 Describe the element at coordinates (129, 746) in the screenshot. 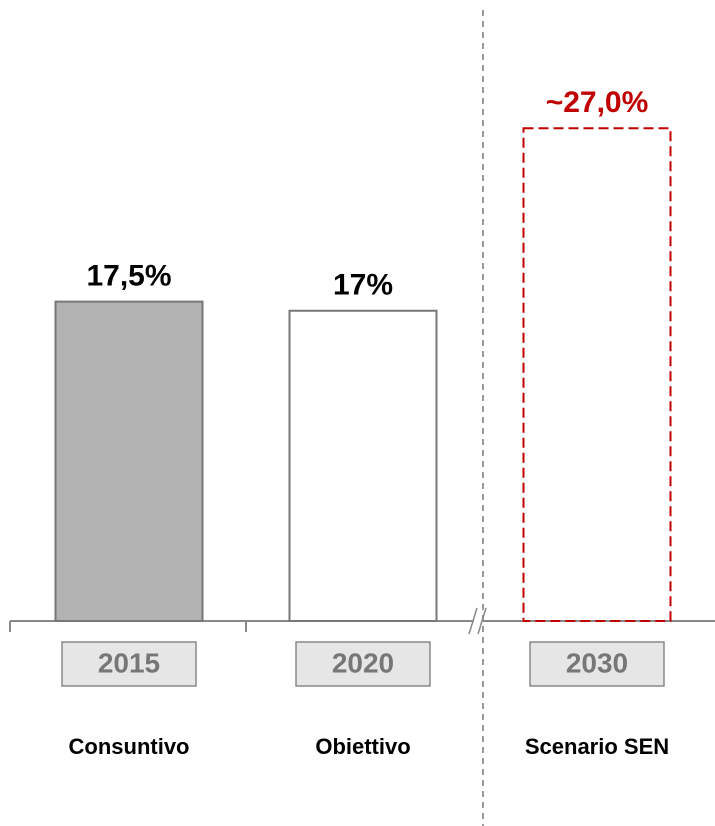

I see `category-sublabel: Consuntivo` at that location.